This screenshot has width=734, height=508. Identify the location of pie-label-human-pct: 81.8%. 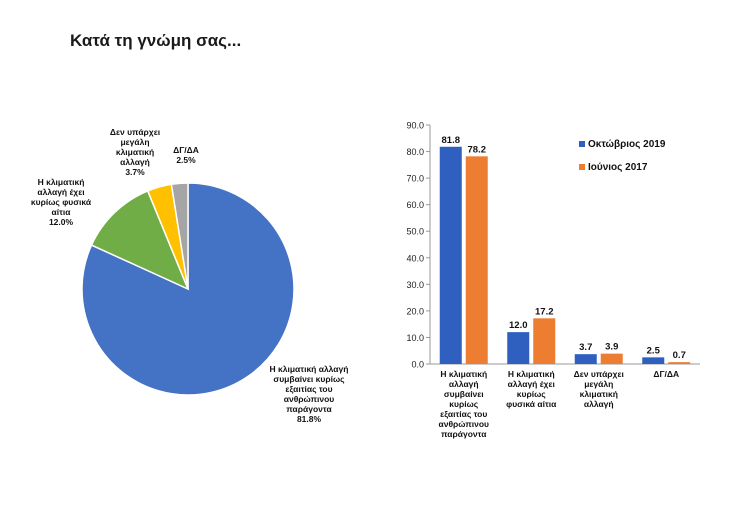
(309, 419).